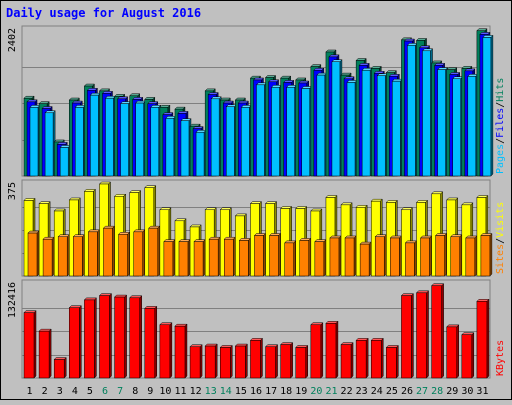  Describe the element at coordinates (301, 391) in the screenshot. I see `day-label-19: 19` at that location.